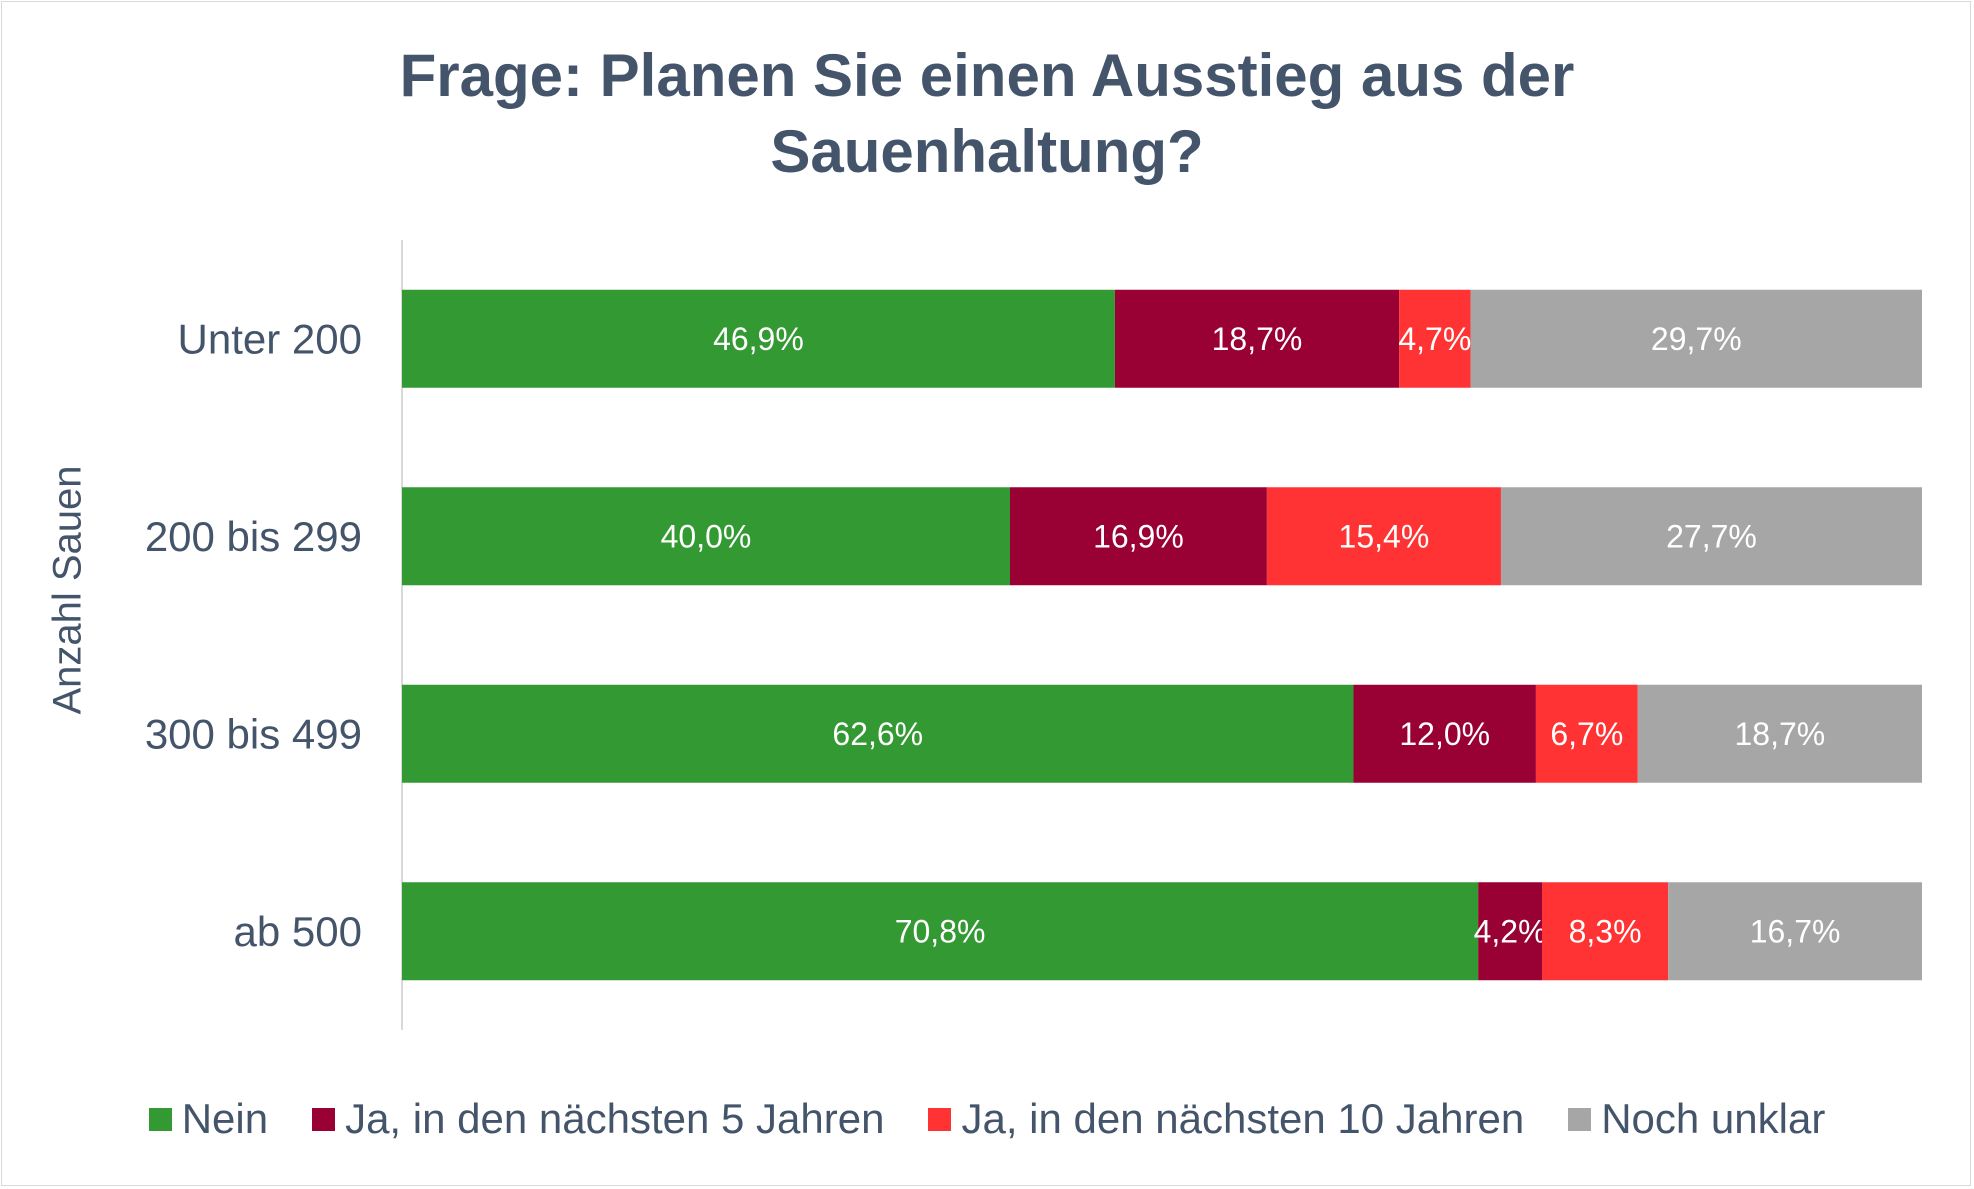 The height and width of the screenshot is (1189, 1974). I want to click on legend-item-1: Ja, in den nächsten 5 Jahren, so click(598, 1119).